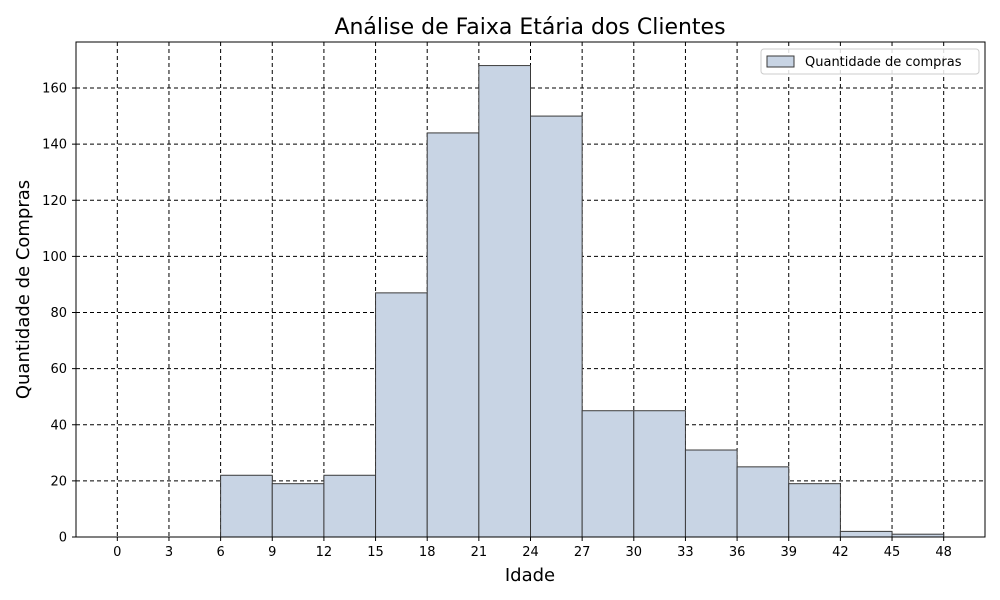 The height and width of the screenshot is (600, 1000). Describe the element at coordinates (58, 481) in the screenshot. I see `y-tick-label: 20` at that location.